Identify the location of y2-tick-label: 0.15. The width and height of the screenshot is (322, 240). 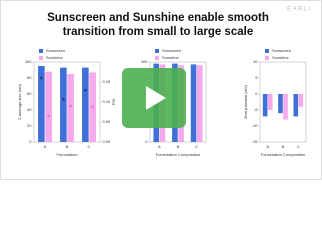
(107, 81).